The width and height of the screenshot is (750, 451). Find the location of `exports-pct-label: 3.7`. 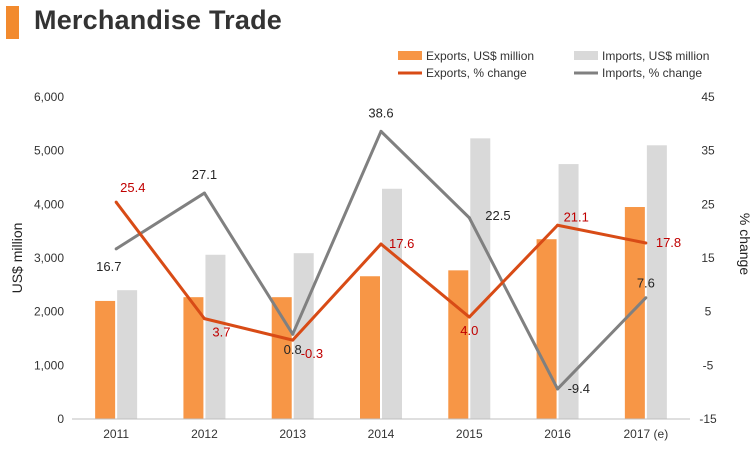

exports-pct-label: 3.7 is located at coordinates (221, 332).